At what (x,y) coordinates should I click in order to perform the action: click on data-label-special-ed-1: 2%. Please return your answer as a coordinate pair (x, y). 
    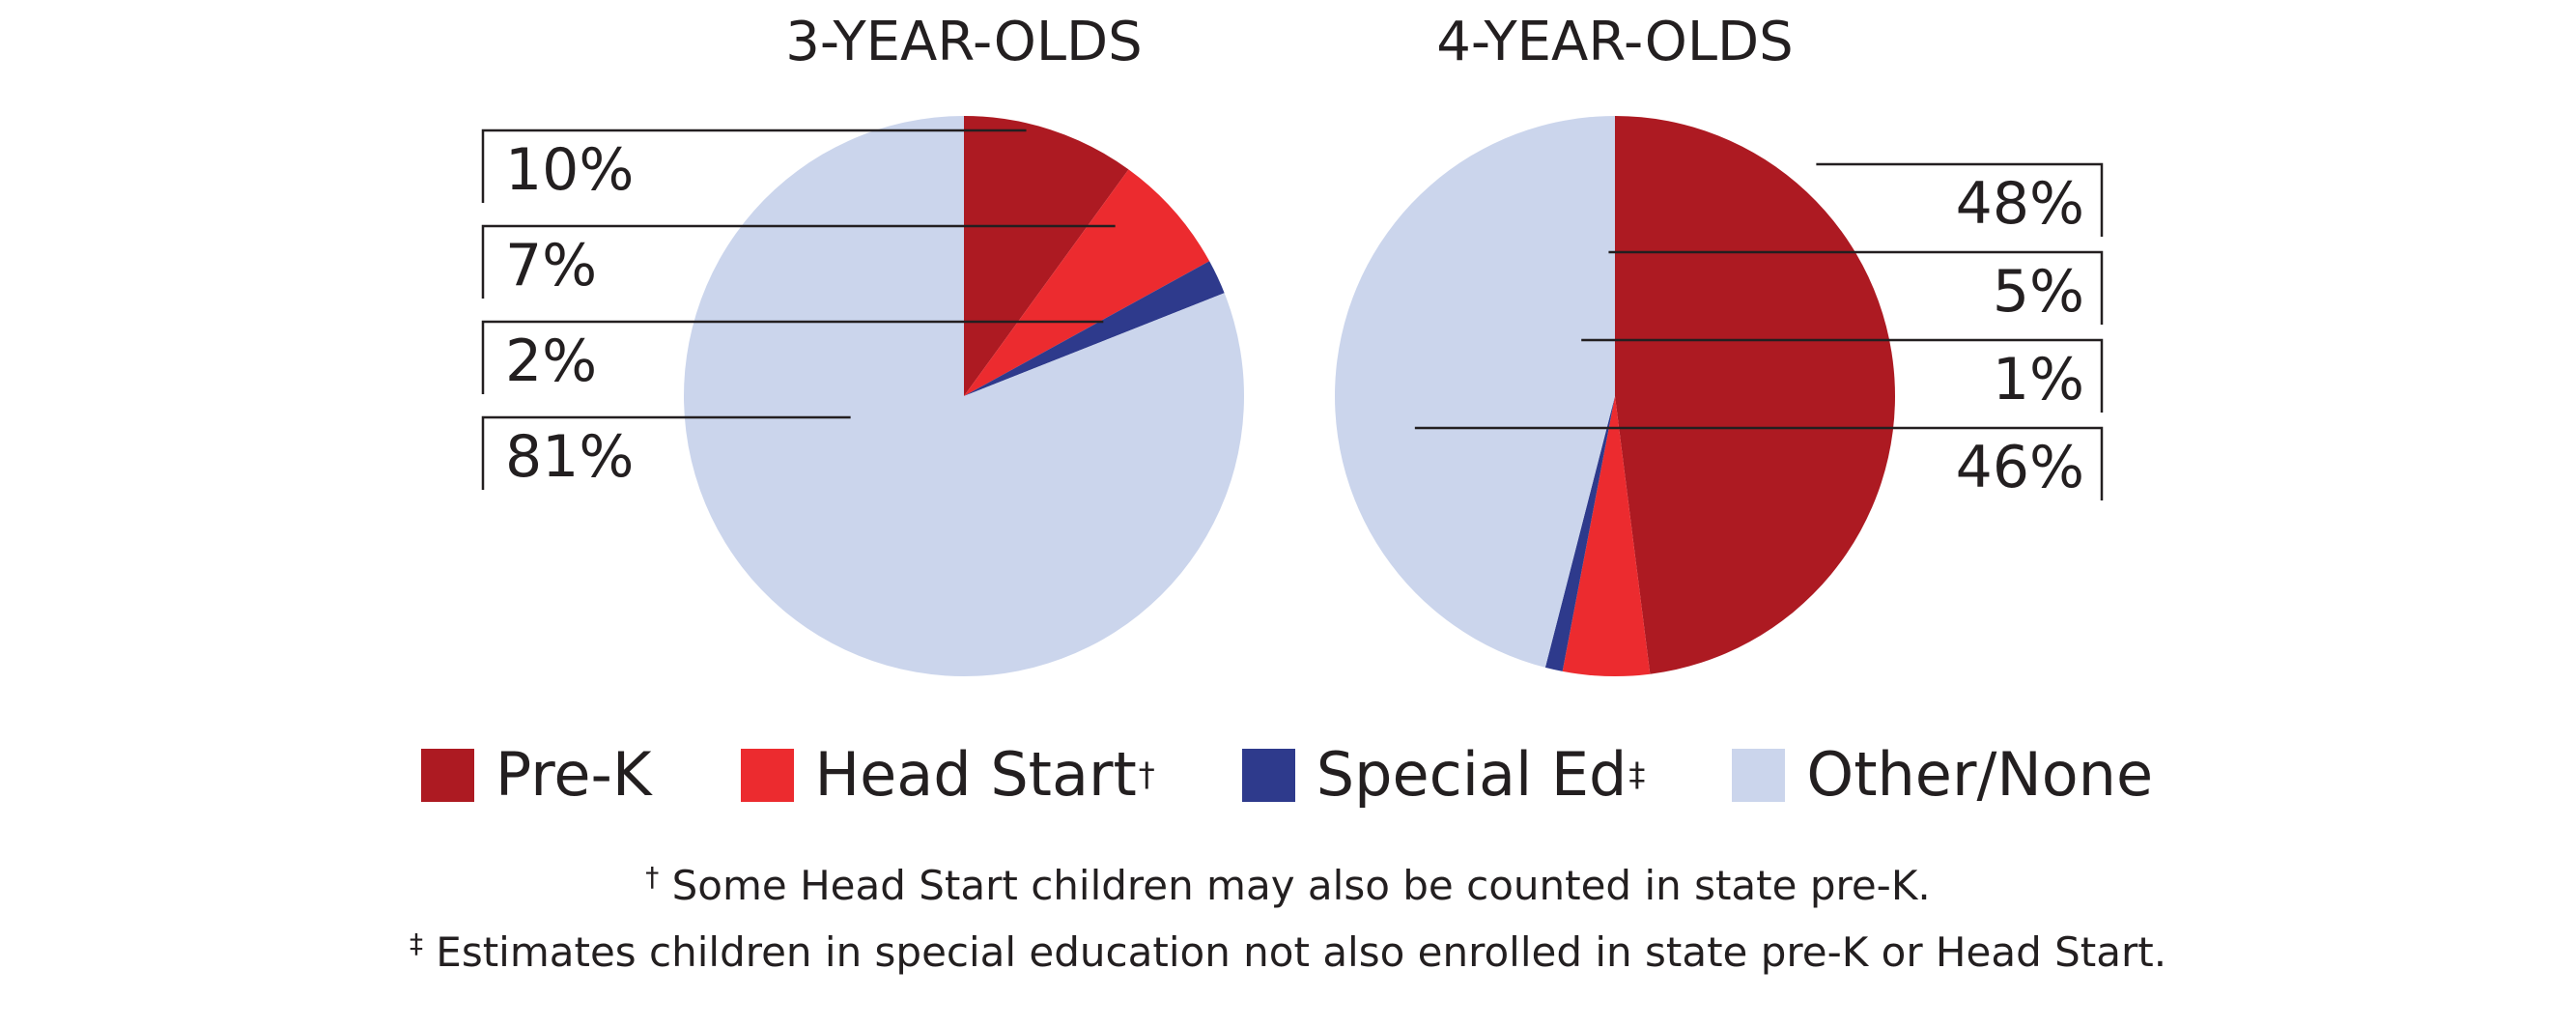
    Looking at the image, I should click on (551, 361).